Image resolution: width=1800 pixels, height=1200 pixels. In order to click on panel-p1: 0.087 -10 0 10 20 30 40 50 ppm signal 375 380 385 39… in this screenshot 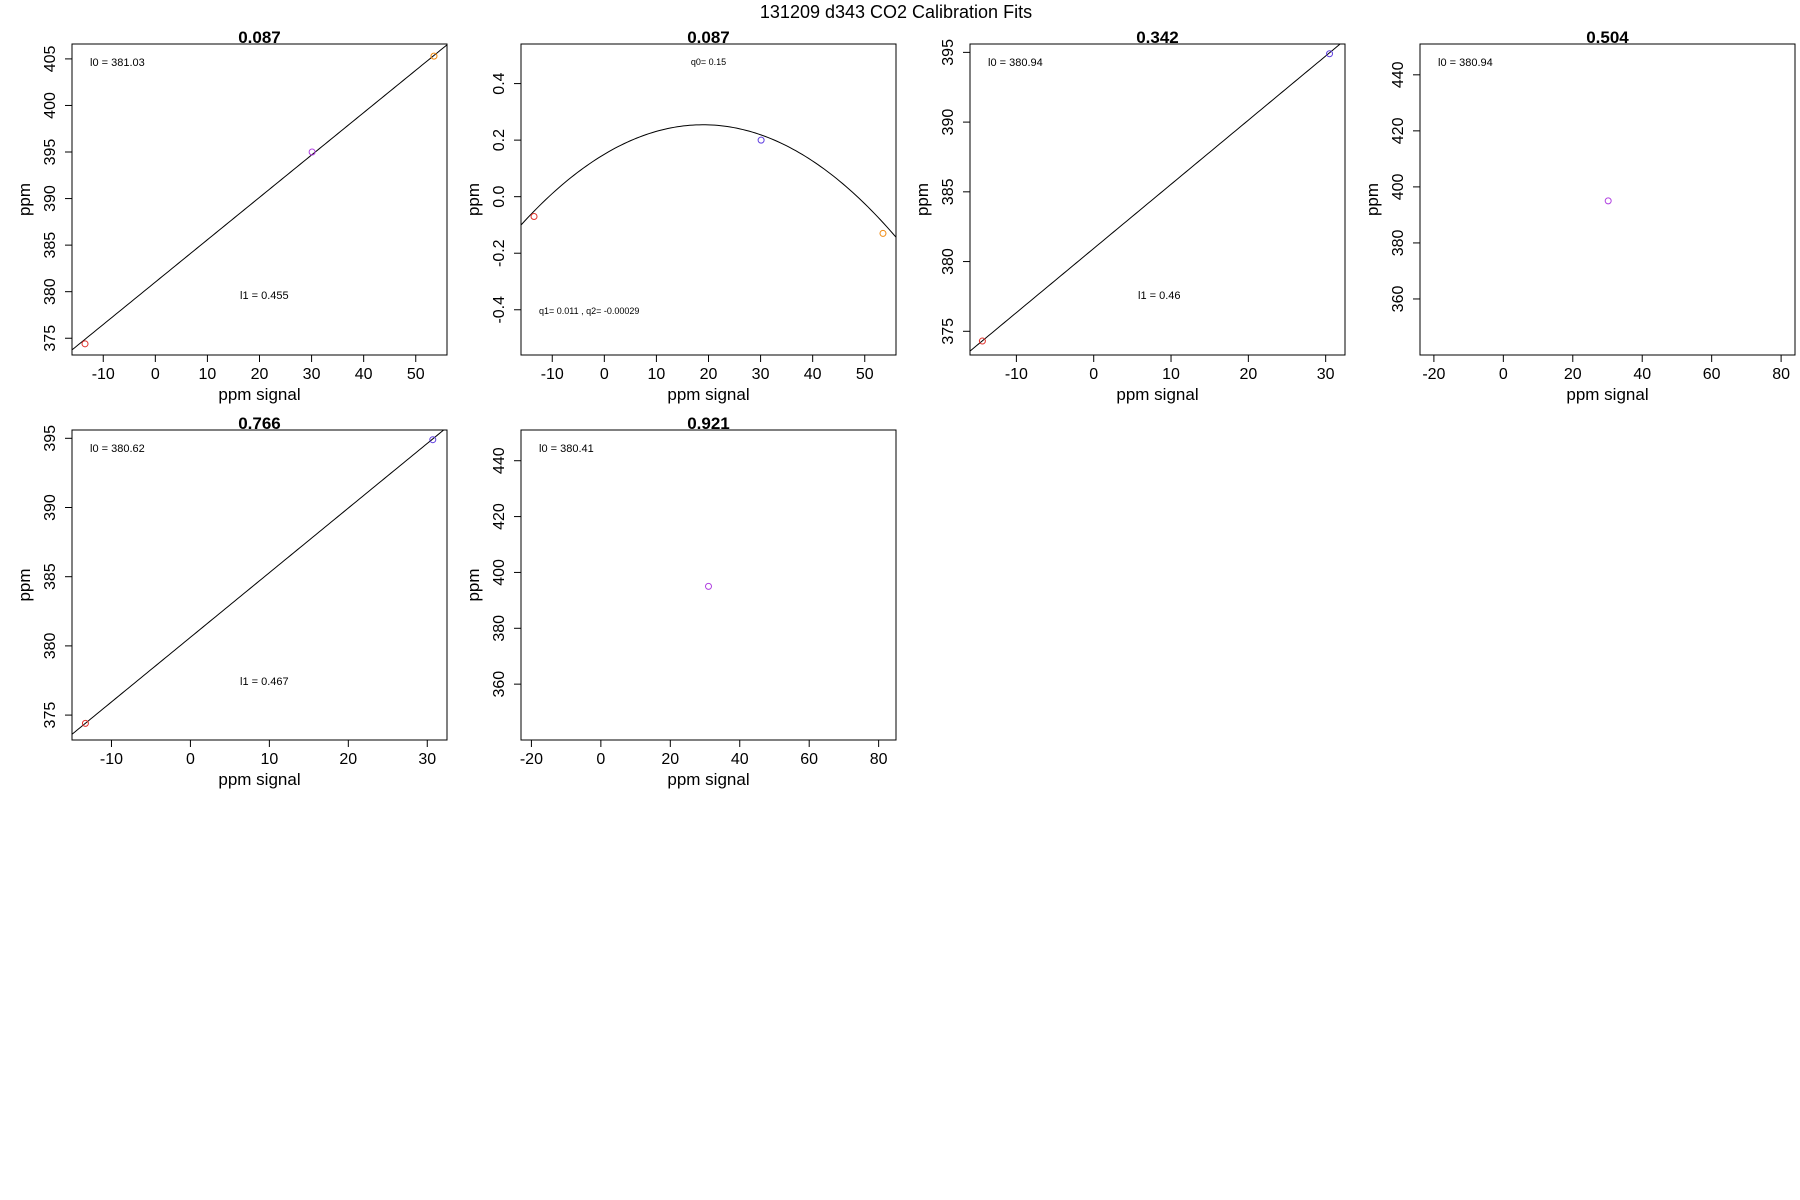, I will do `click(231, 216)`.